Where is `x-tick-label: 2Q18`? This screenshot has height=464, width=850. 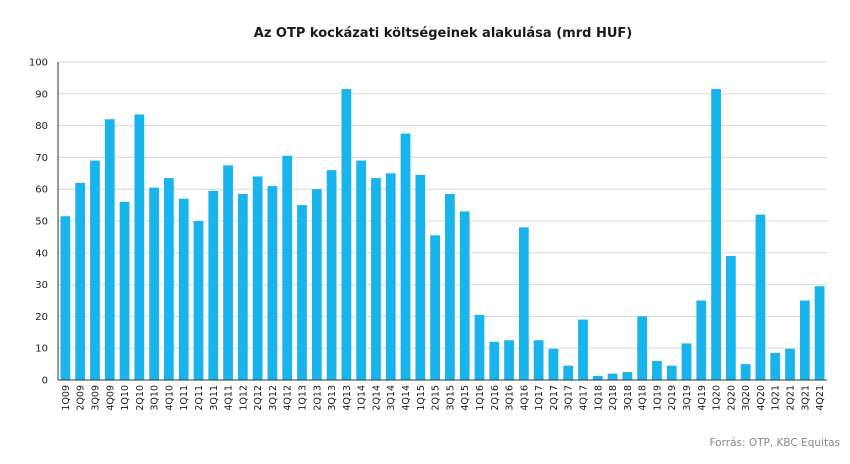 x-tick-label: 2Q18 is located at coordinates (613, 398).